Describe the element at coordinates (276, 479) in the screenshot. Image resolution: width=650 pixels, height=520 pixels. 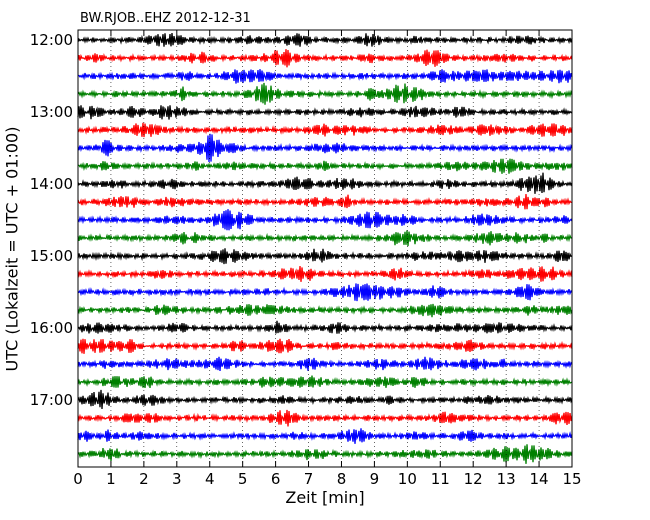
I see `x-tick-label: 6` at that location.